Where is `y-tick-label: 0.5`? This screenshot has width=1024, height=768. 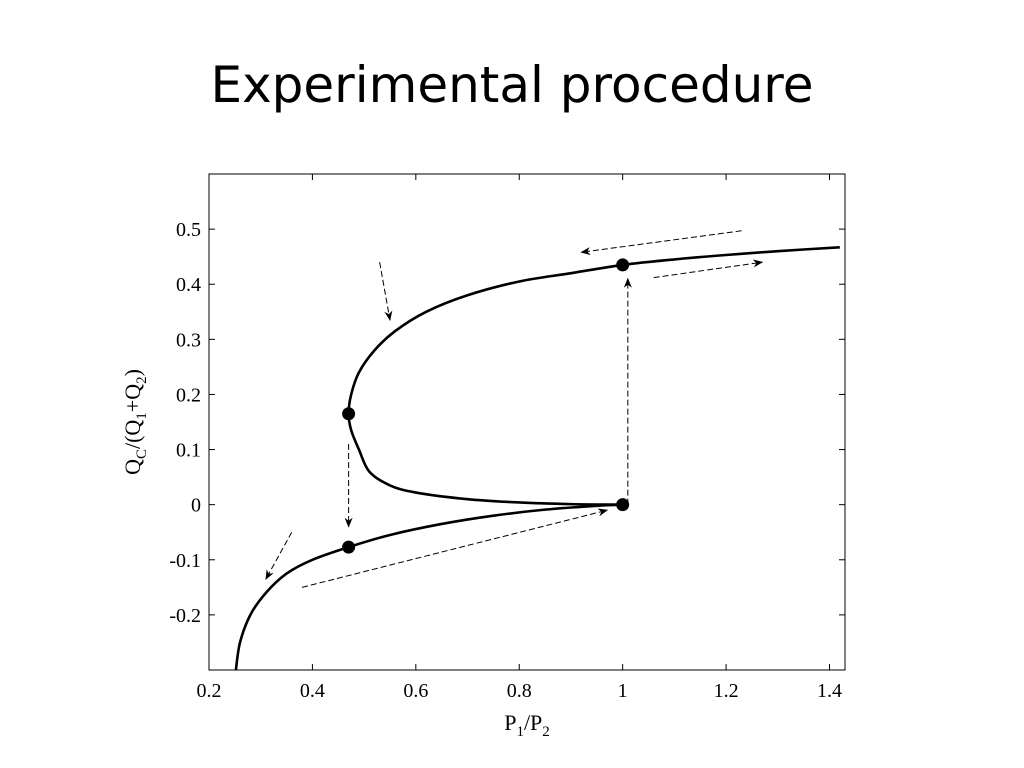
y-tick-label: 0.5 is located at coordinates (188, 230).